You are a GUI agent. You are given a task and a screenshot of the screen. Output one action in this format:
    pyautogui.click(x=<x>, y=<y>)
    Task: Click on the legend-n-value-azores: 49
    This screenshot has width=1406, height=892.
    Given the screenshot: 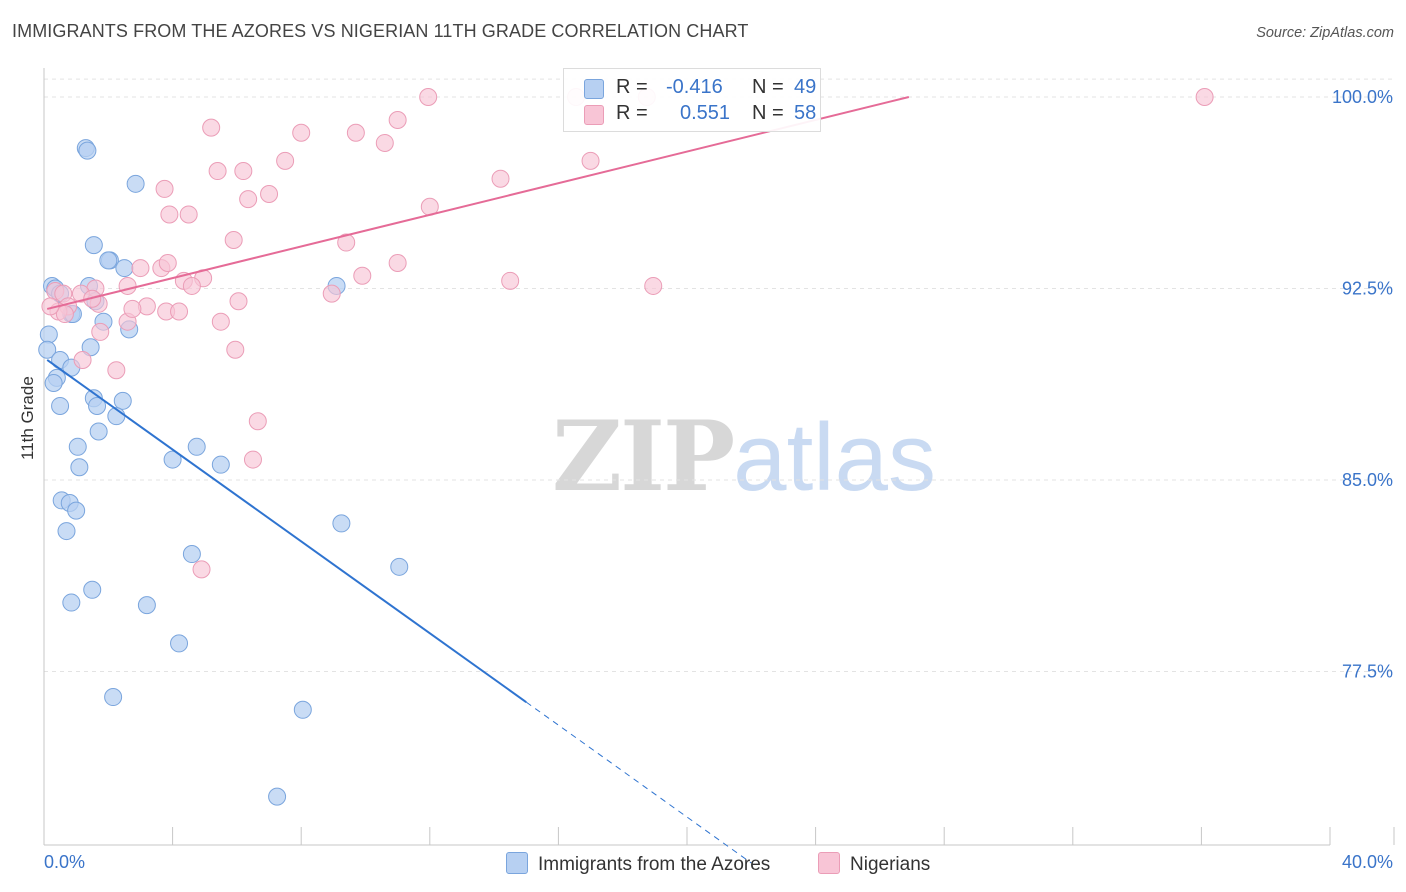 What is the action you would take?
    pyautogui.click(x=805, y=87)
    